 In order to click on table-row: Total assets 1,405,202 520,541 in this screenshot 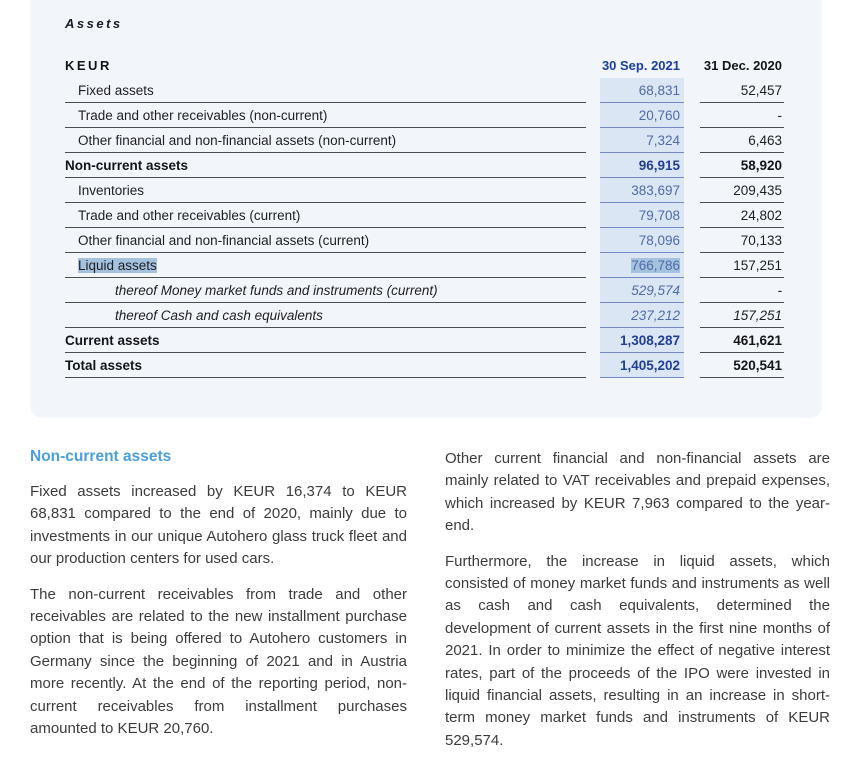, I will do `click(424, 365)`.